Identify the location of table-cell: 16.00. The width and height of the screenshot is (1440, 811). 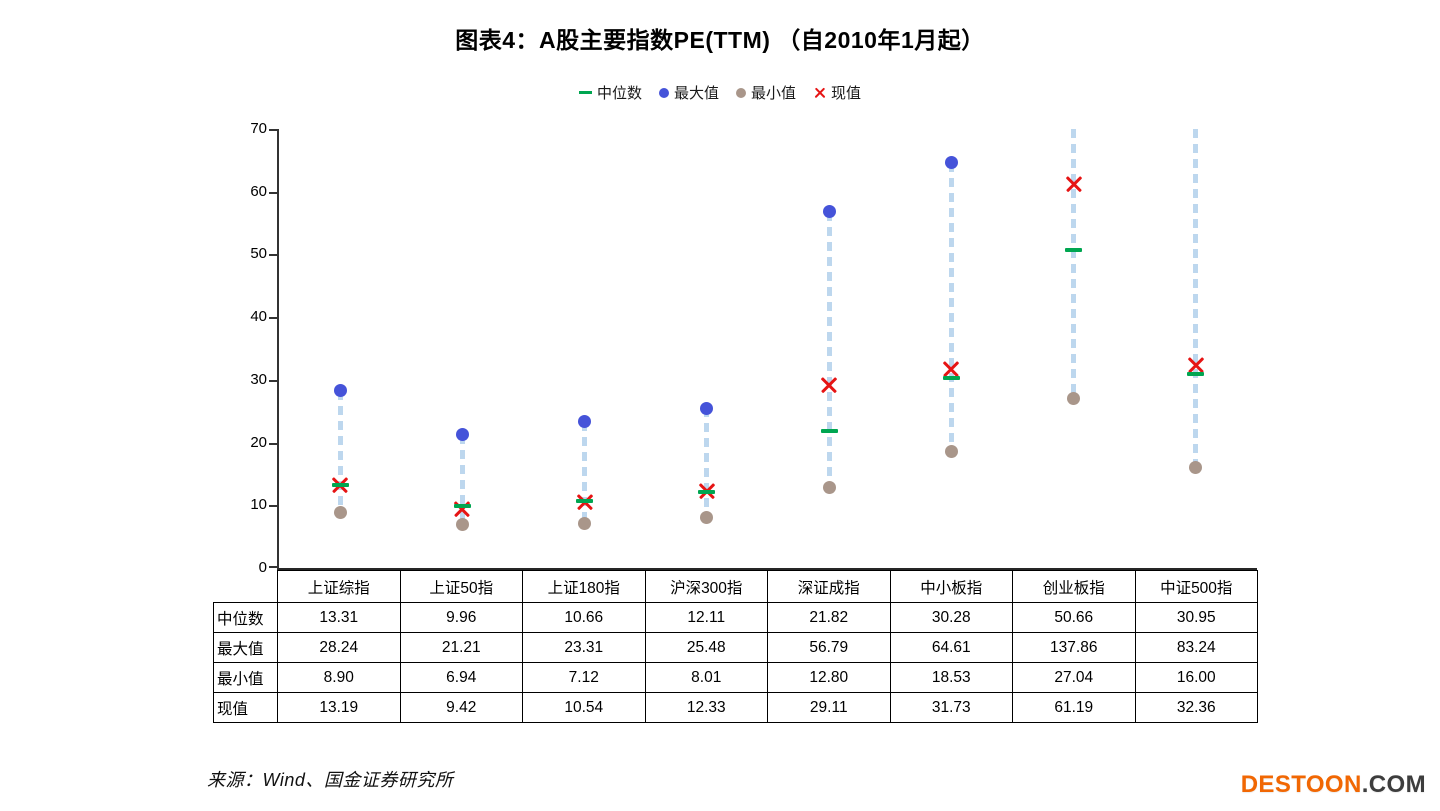
(1196, 677).